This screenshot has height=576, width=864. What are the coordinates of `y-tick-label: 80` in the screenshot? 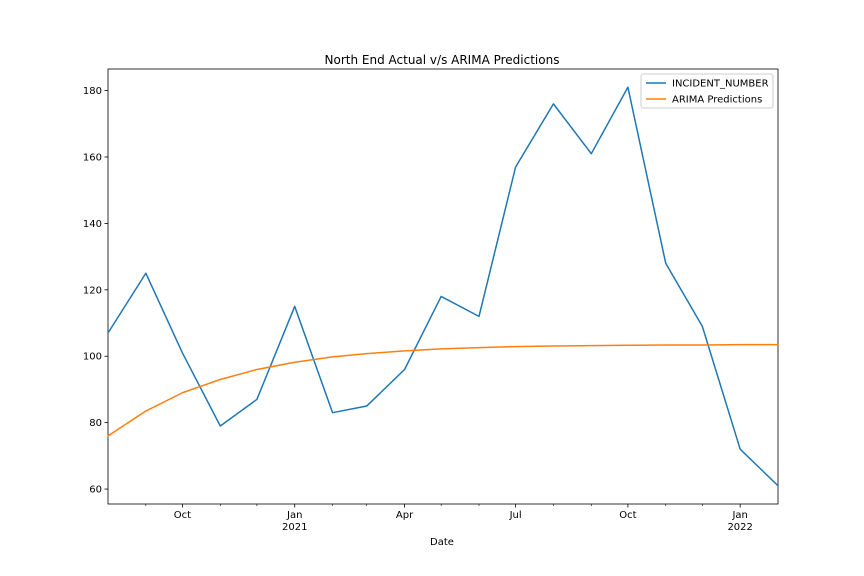 It's located at (95, 423).